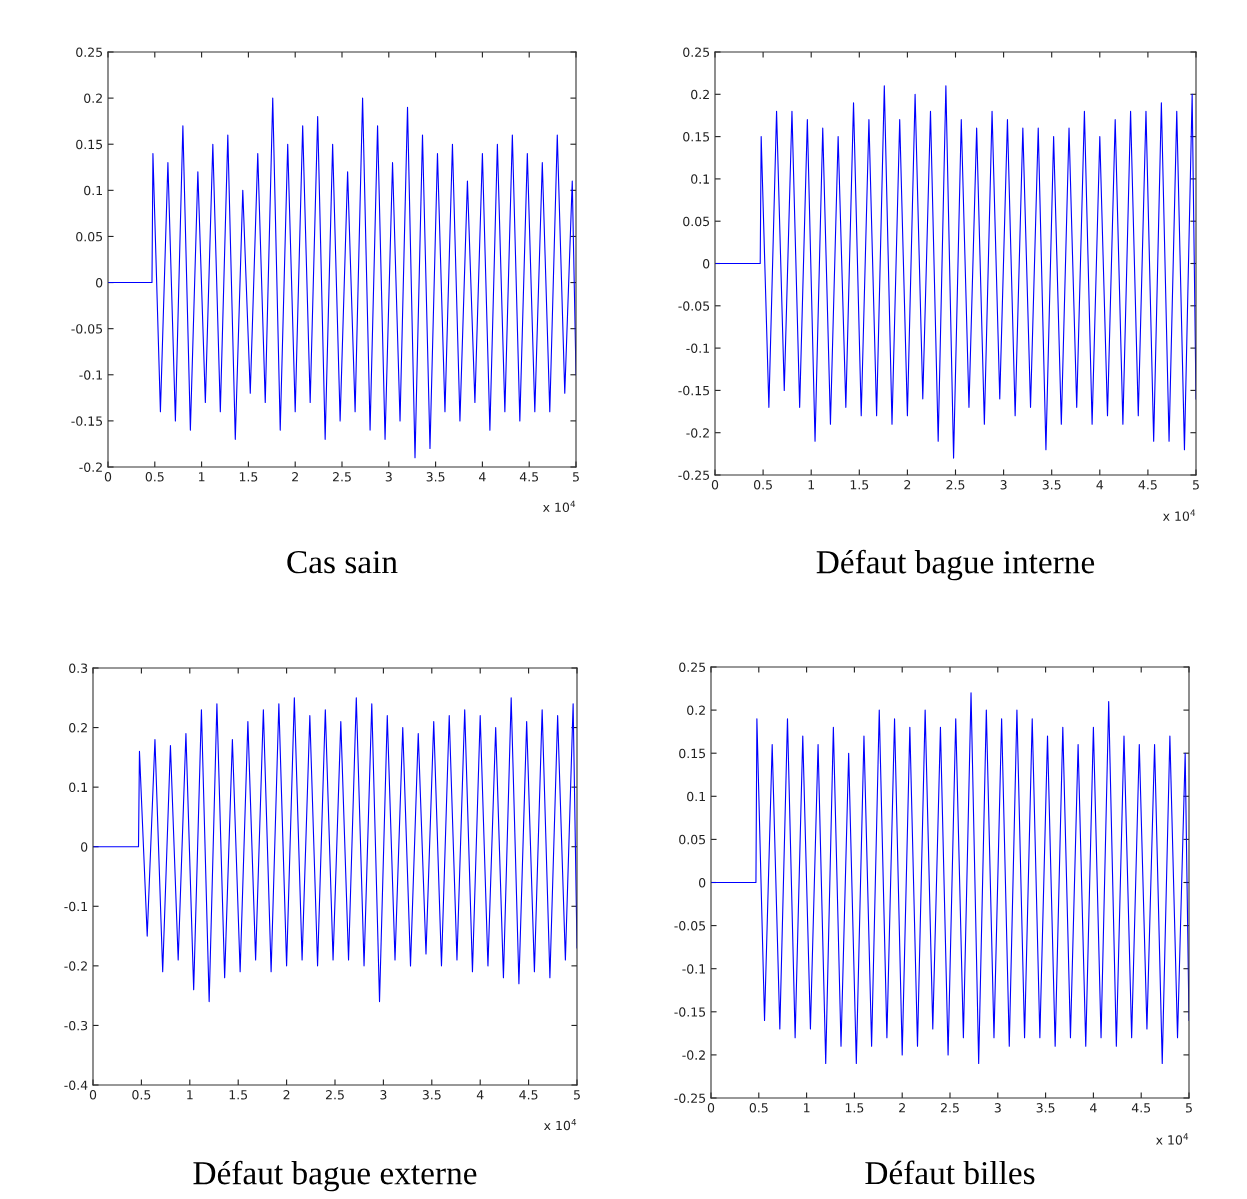 The height and width of the screenshot is (1199, 1247). What do you see at coordinates (335, 1176) in the screenshot?
I see `text: Défaut bague externe` at bounding box center [335, 1176].